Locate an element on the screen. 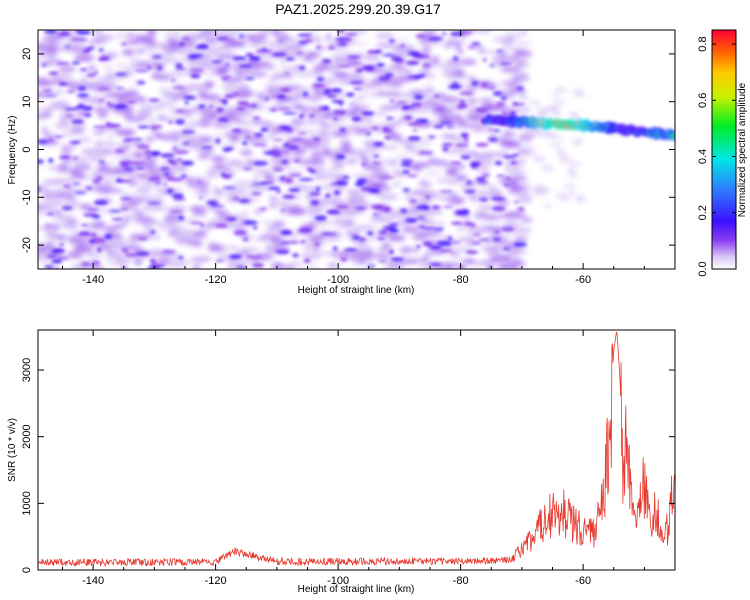 This screenshot has height=600, width=750. spectrogram-y-label: Frequency (Hz) is located at coordinates (12, 150).